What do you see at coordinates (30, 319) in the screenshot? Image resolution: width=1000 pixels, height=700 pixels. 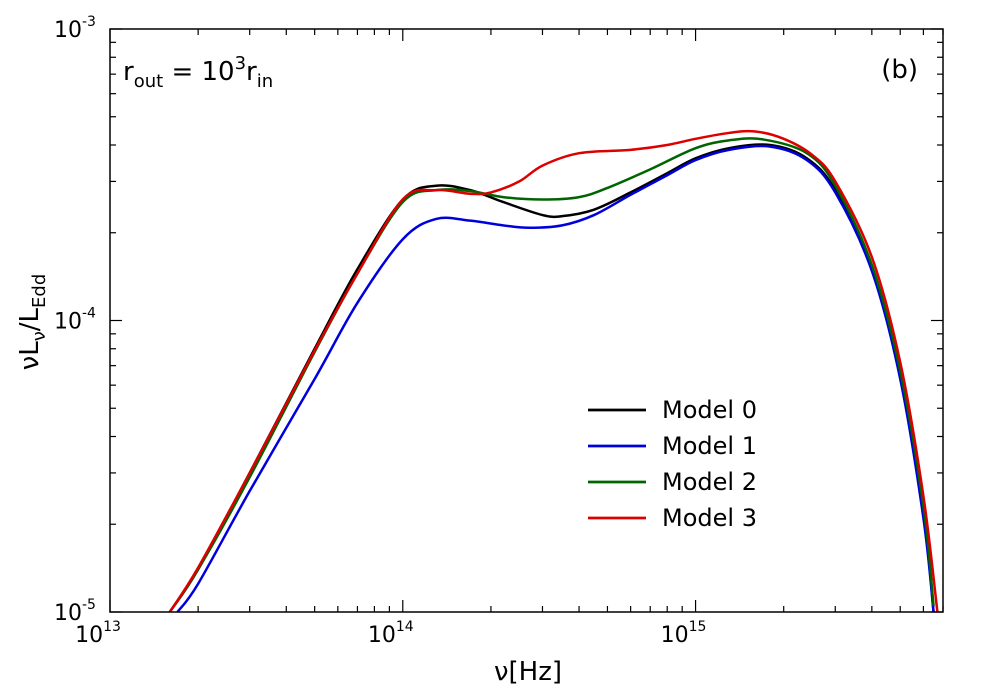 I see `y-axis-title-mid: /L` at bounding box center [30, 319].